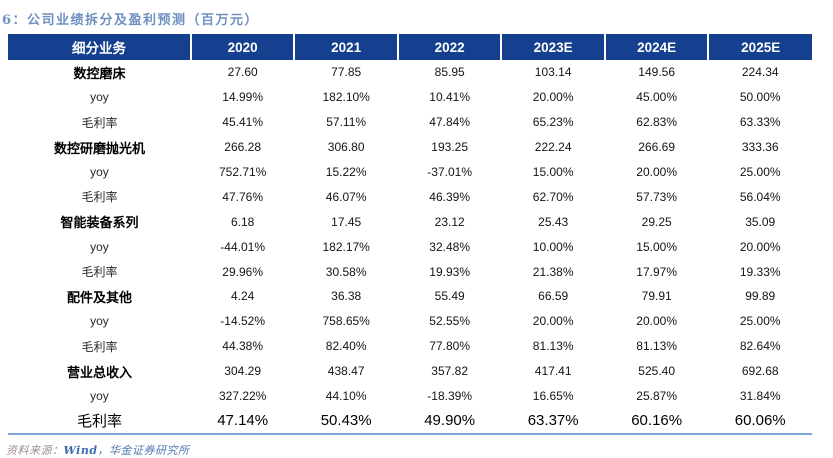  I want to click on value-cell: 10.41%, so click(449, 97).